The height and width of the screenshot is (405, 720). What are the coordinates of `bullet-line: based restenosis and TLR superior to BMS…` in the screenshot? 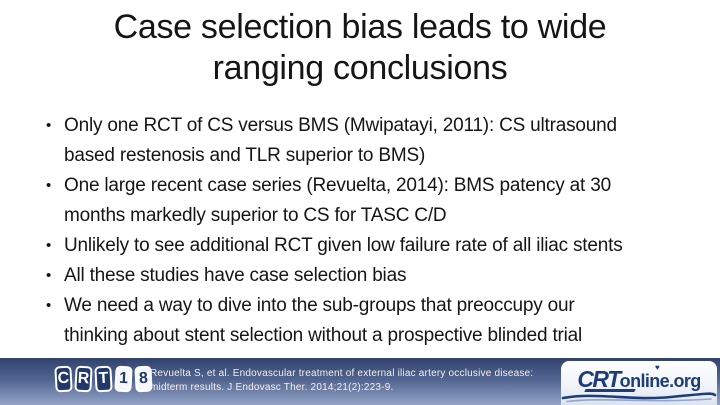 It's located at (245, 155).